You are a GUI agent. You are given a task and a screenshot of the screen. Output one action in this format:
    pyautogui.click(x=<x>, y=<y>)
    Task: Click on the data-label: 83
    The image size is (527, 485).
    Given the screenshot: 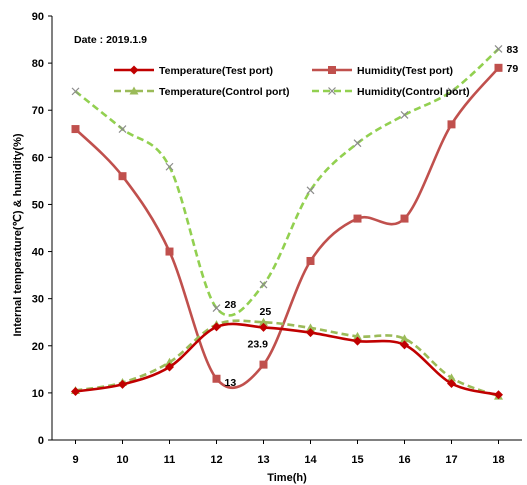 What is the action you would take?
    pyautogui.click(x=513, y=50)
    